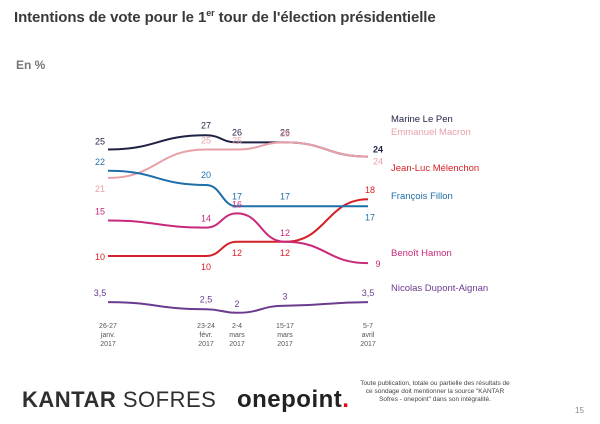  Describe the element at coordinates (107, 335) in the screenshot. I see `x-tick-0-line-1: janv.` at that location.